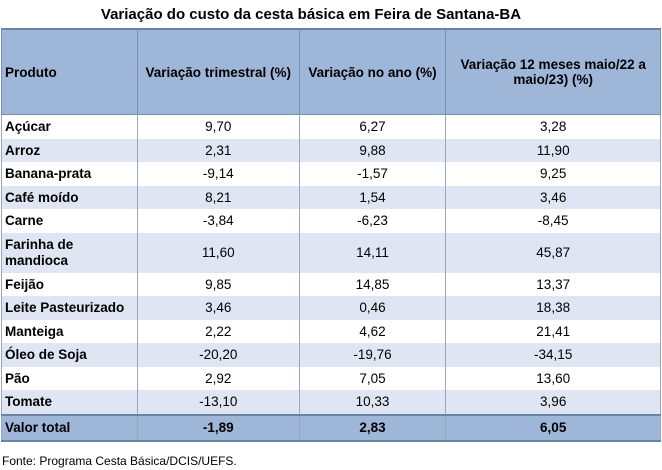  Describe the element at coordinates (372, 402) in the screenshot. I see `variacao-no-ano-cell: 10,33` at that location.